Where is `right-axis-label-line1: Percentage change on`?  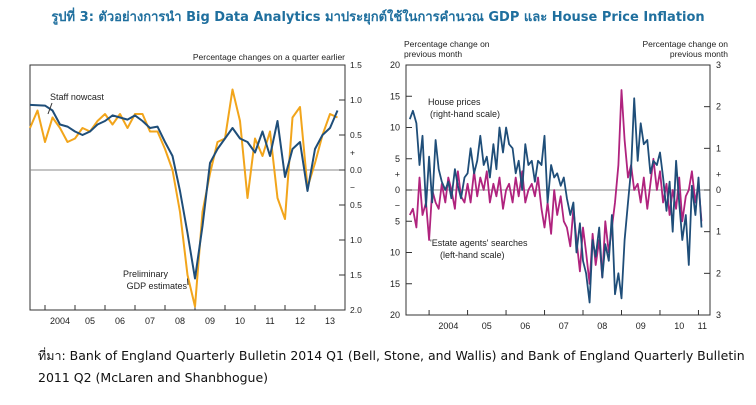 right-axis-label-line1: Percentage change on is located at coordinates (685, 44).